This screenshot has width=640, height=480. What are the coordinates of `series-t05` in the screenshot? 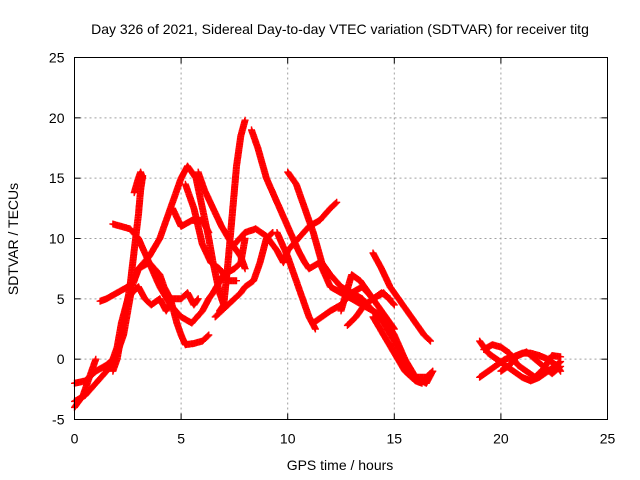 It's located at (128, 273).